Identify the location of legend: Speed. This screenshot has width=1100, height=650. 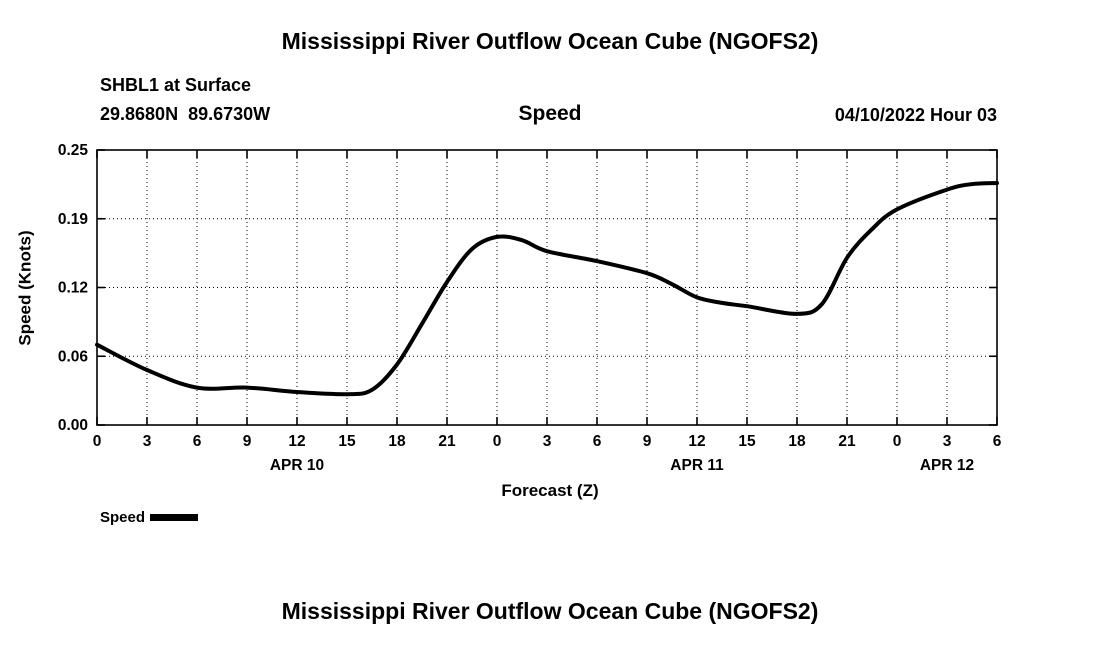
(149, 517).